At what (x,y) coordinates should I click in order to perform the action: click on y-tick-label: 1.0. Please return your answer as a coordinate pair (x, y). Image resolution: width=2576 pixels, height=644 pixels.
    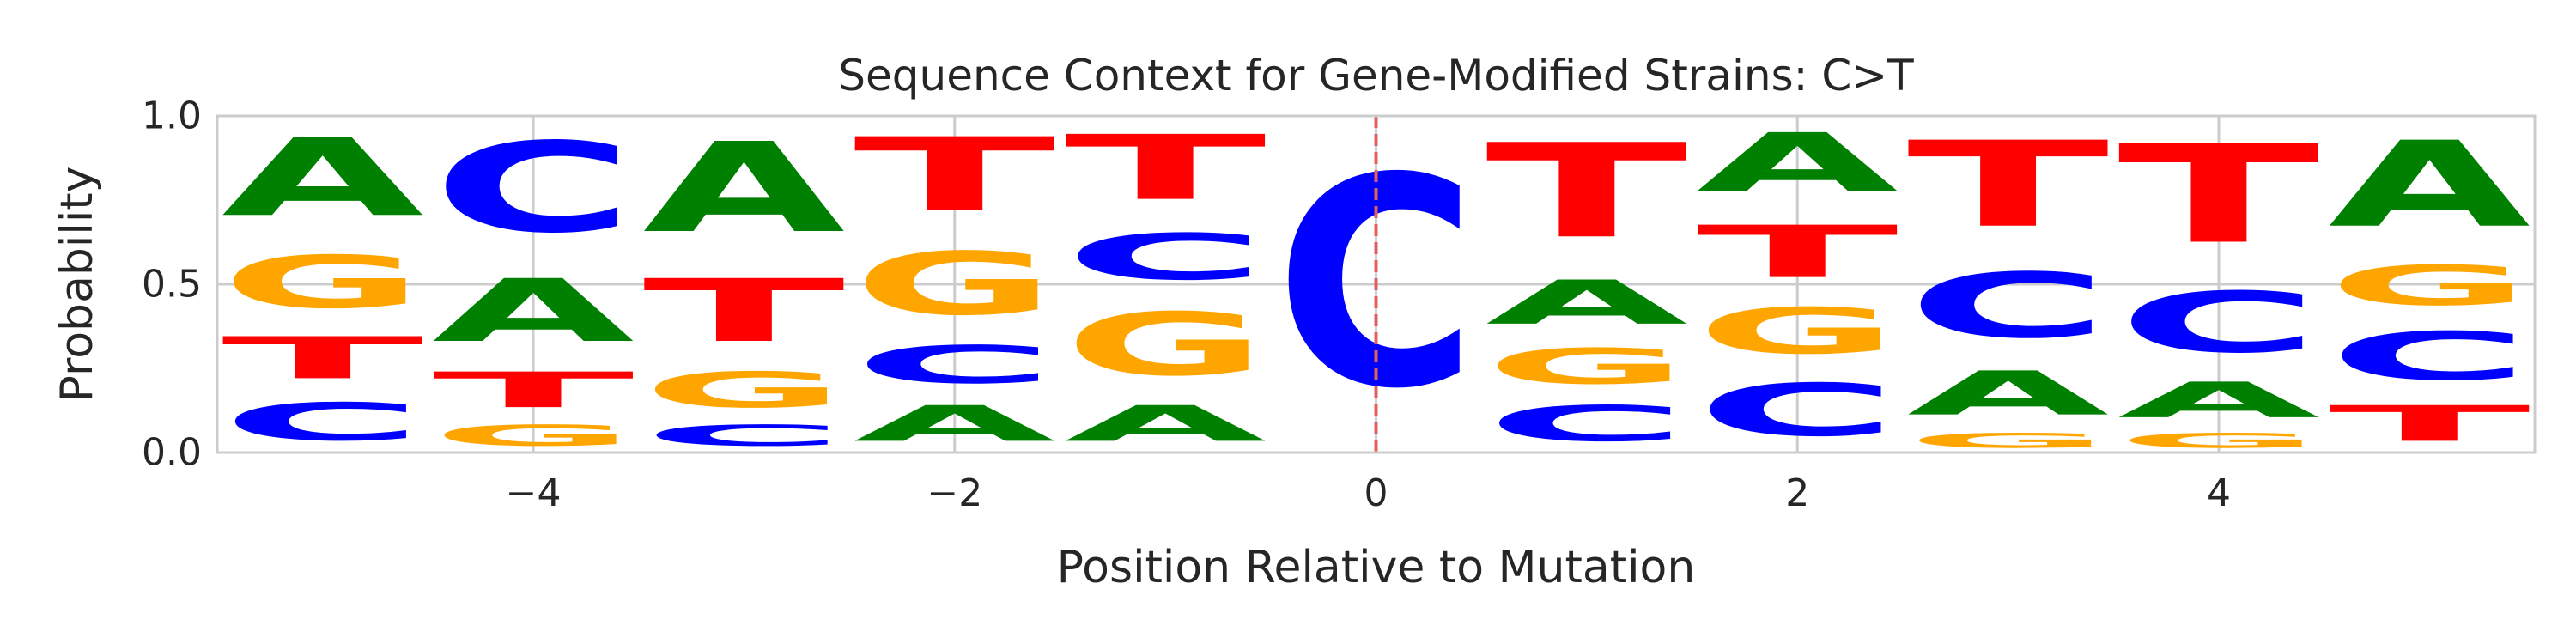
    Looking at the image, I should click on (172, 116).